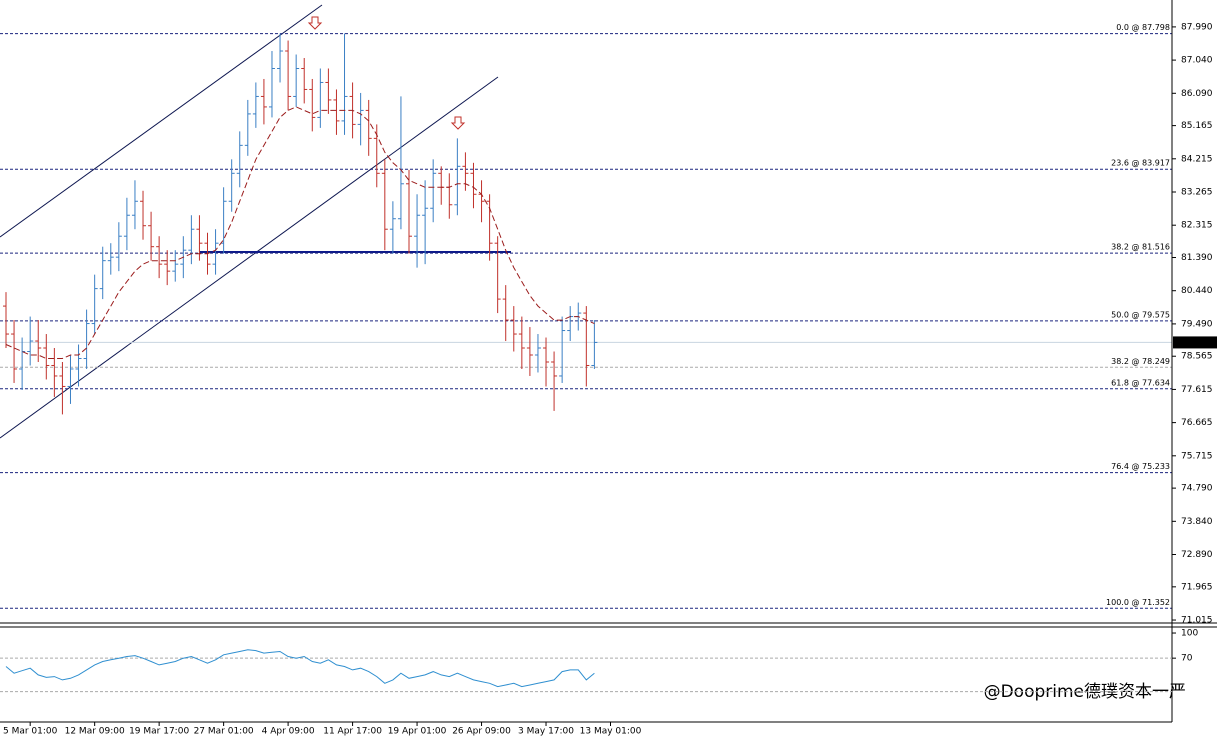 The width and height of the screenshot is (1217, 743). What do you see at coordinates (1140, 466) in the screenshot?
I see `fib-label: 76.4 @ 75.233` at bounding box center [1140, 466].